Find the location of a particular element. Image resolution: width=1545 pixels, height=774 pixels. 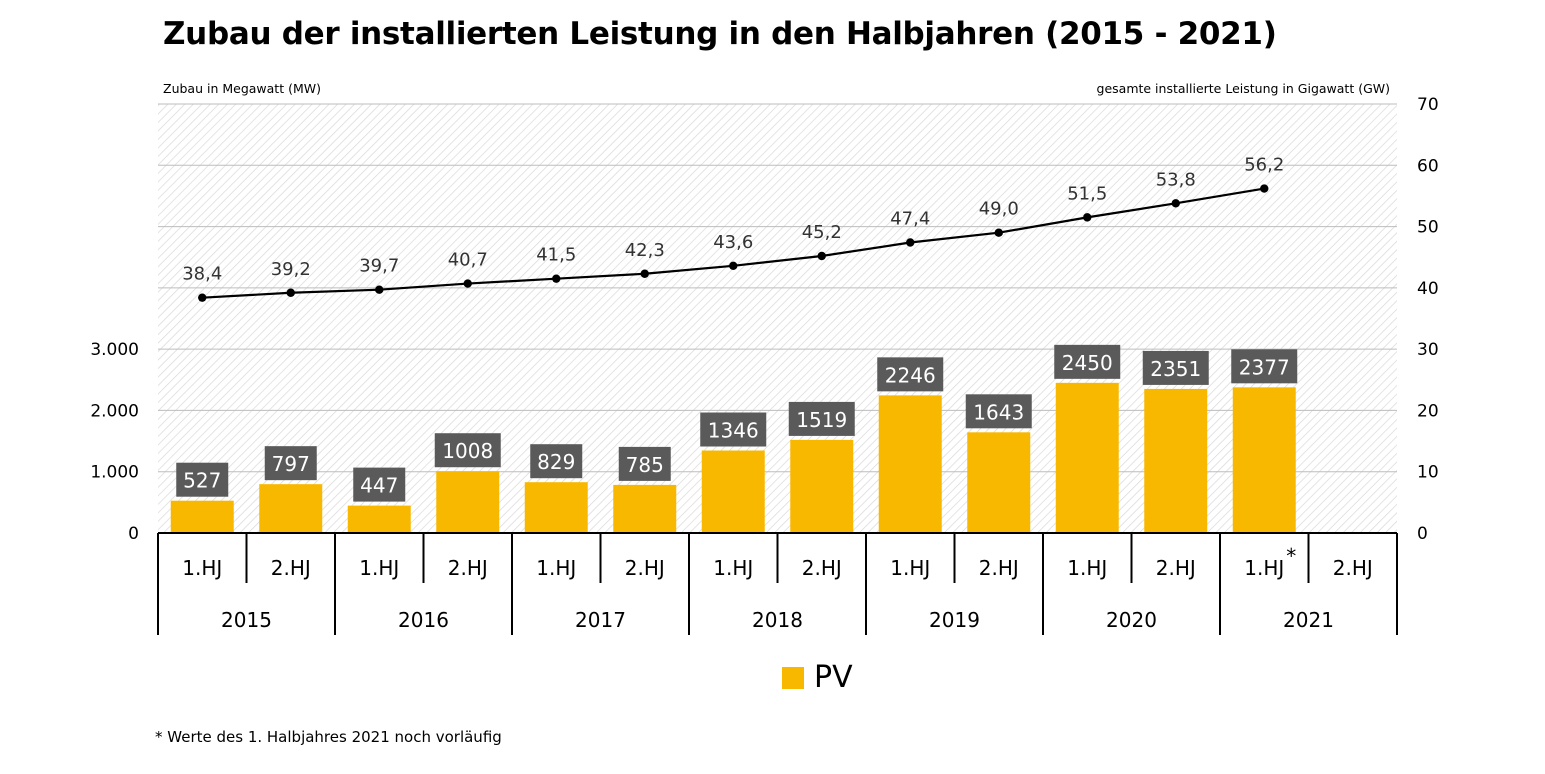

bar-value-label: 1519 is located at coordinates (821, 420).